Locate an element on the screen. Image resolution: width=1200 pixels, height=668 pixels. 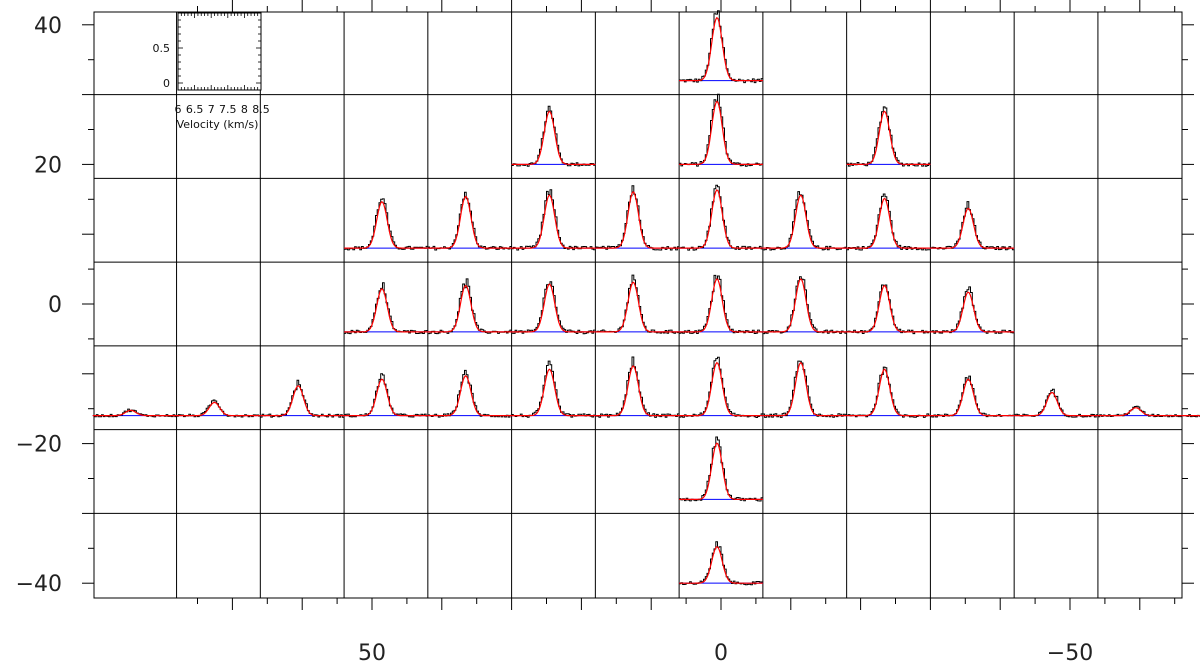
x-tick-label: 0 is located at coordinates (721, 653).